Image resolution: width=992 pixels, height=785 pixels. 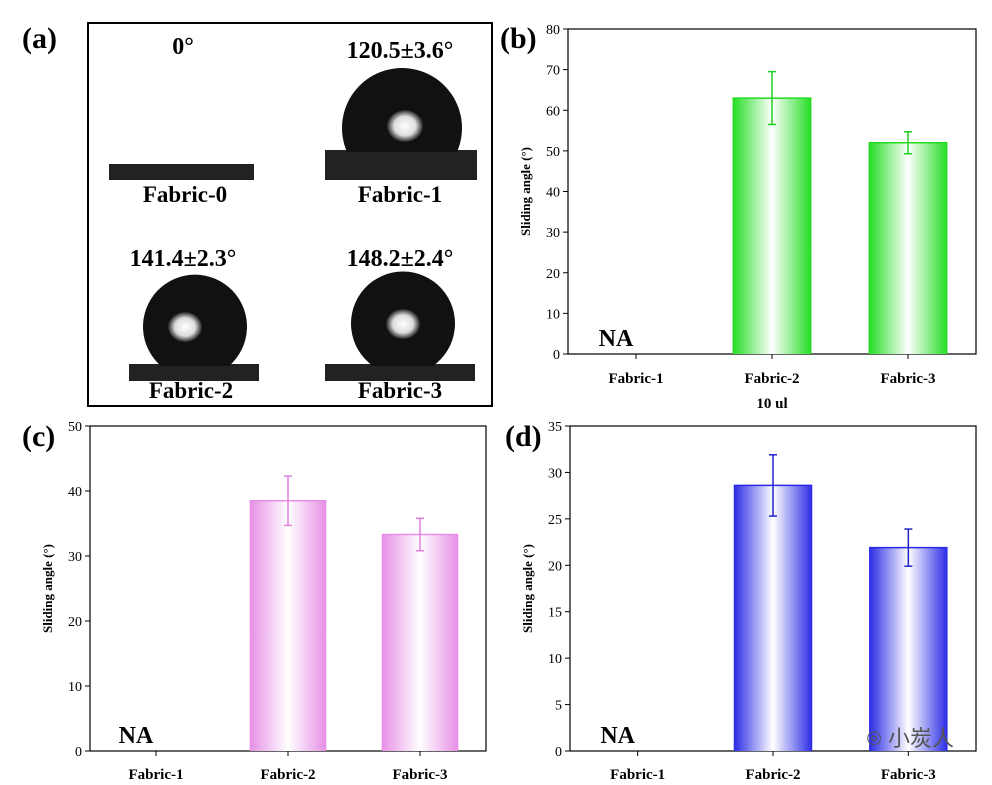 What do you see at coordinates (553, 152) in the screenshot?
I see `y-tick-label-b: 50` at bounding box center [553, 152].